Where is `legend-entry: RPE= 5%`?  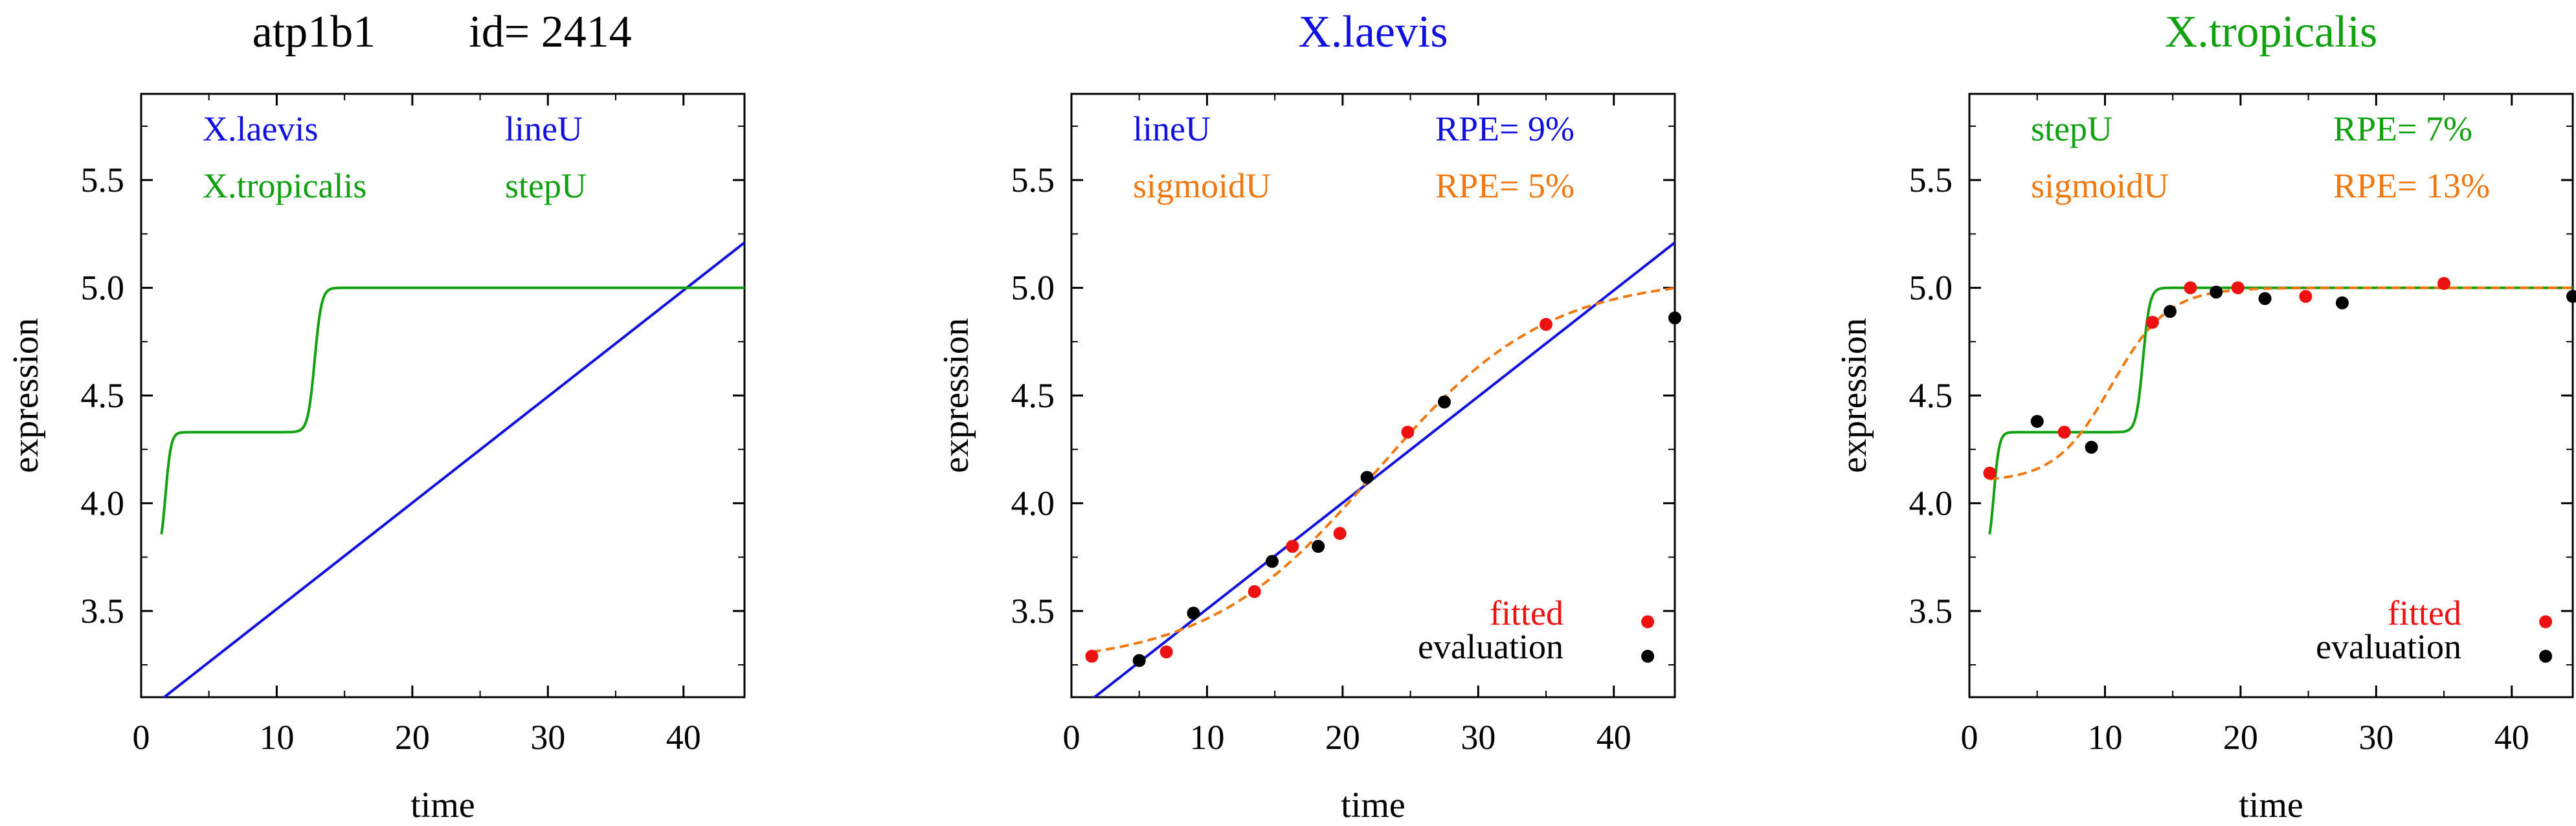
legend-entry: RPE= 5% is located at coordinates (1504, 185).